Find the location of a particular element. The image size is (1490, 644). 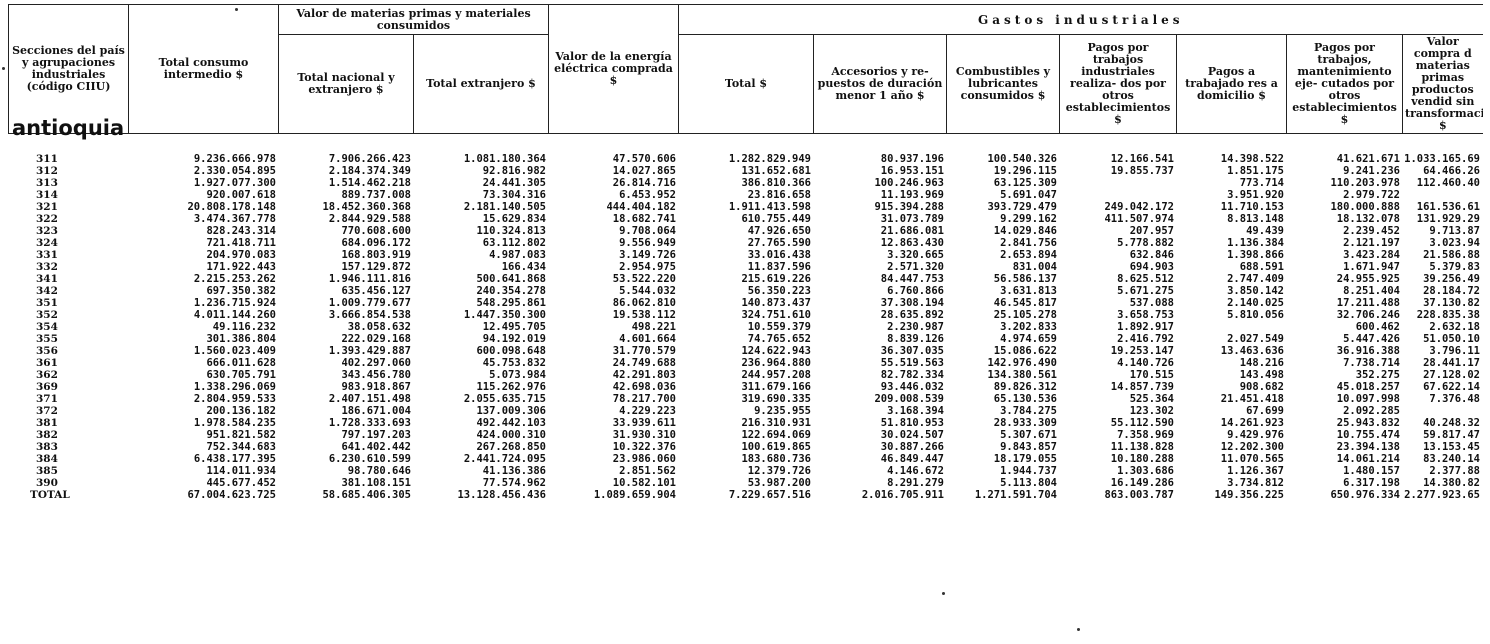

table-cell: 6.230.610.599 is located at coordinates (369, 459).